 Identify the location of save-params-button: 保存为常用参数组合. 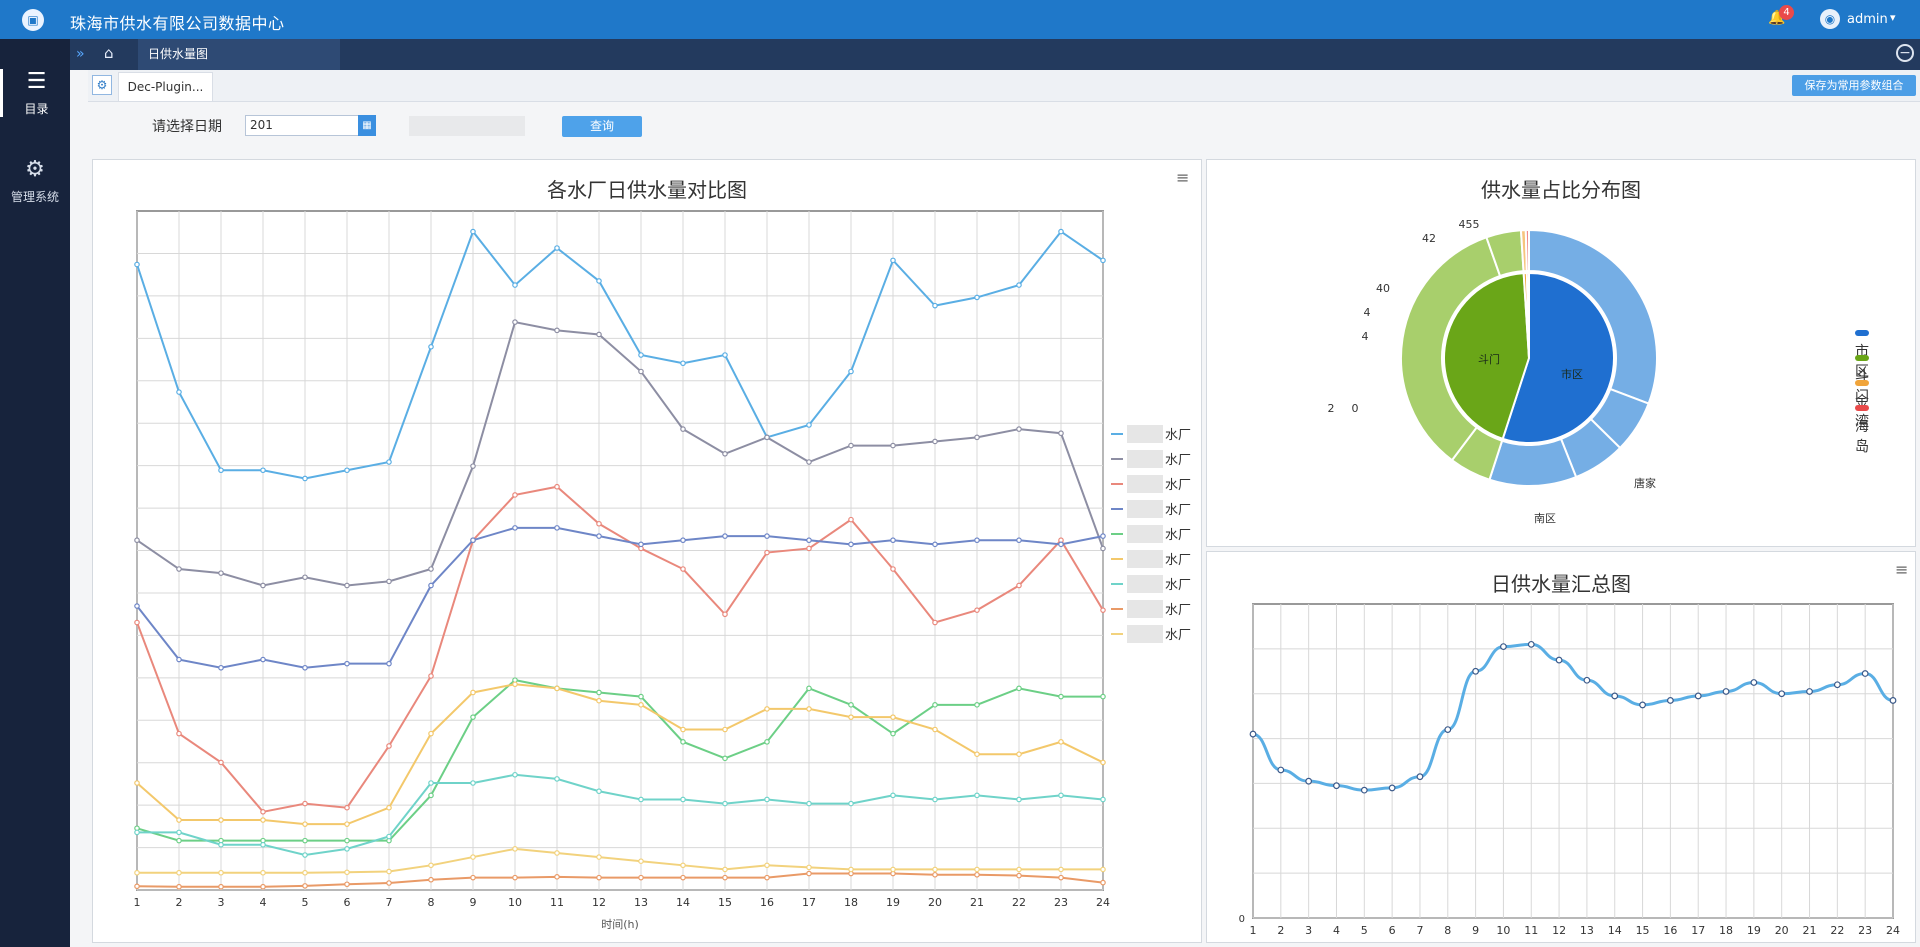
(1854, 85).